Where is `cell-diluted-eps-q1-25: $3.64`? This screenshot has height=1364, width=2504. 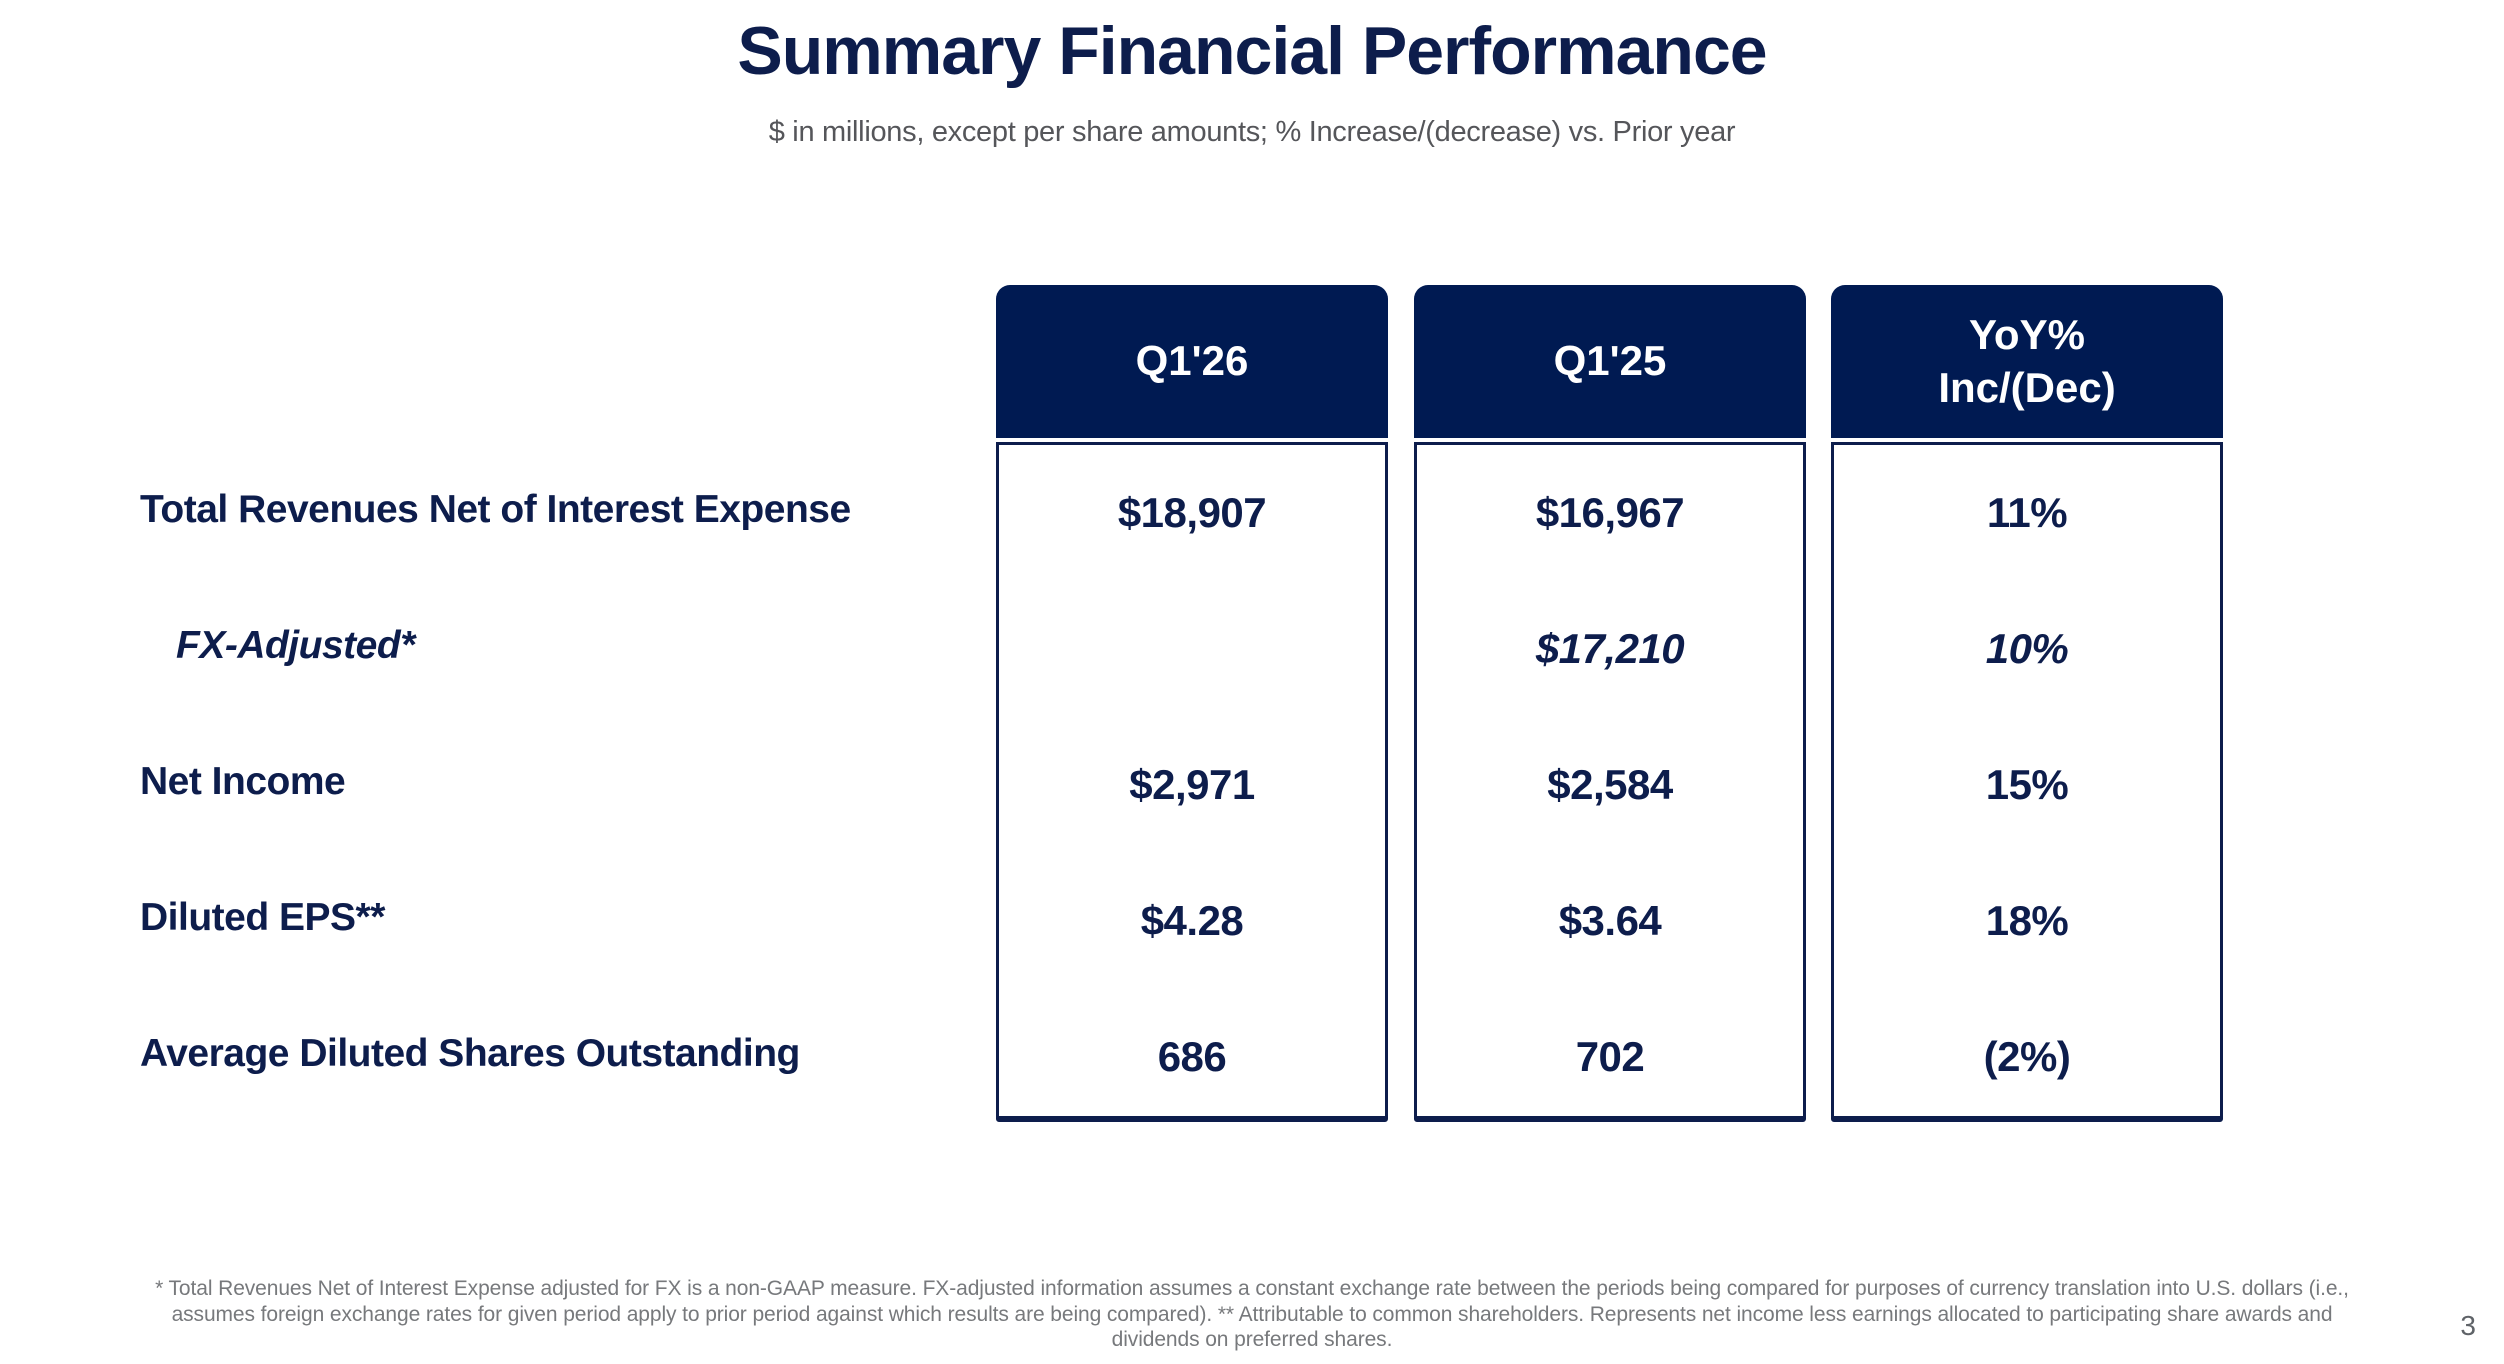
cell-diluted-eps-q1-25: $3.64 is located at coordinates (1610, 920).